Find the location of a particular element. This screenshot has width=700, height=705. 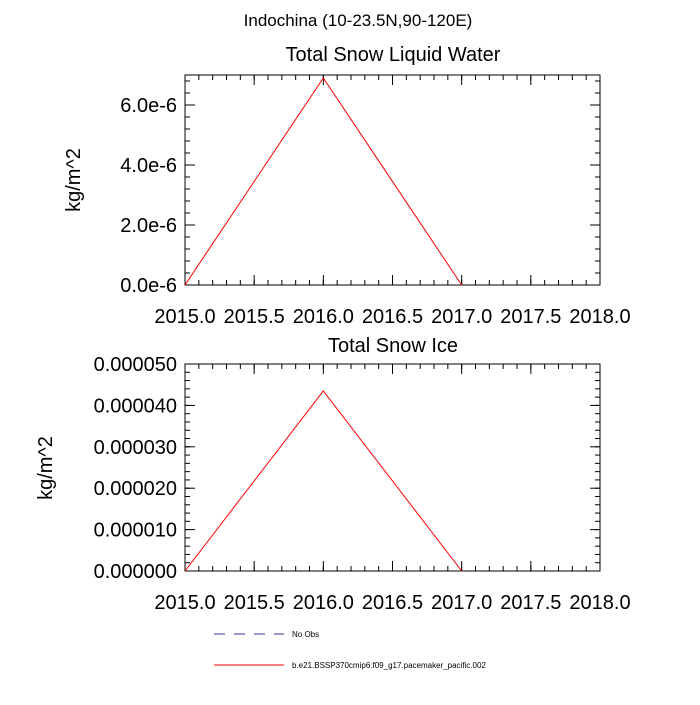

legend-label-no-obs: No Obs is located at coordinates (305, 634).